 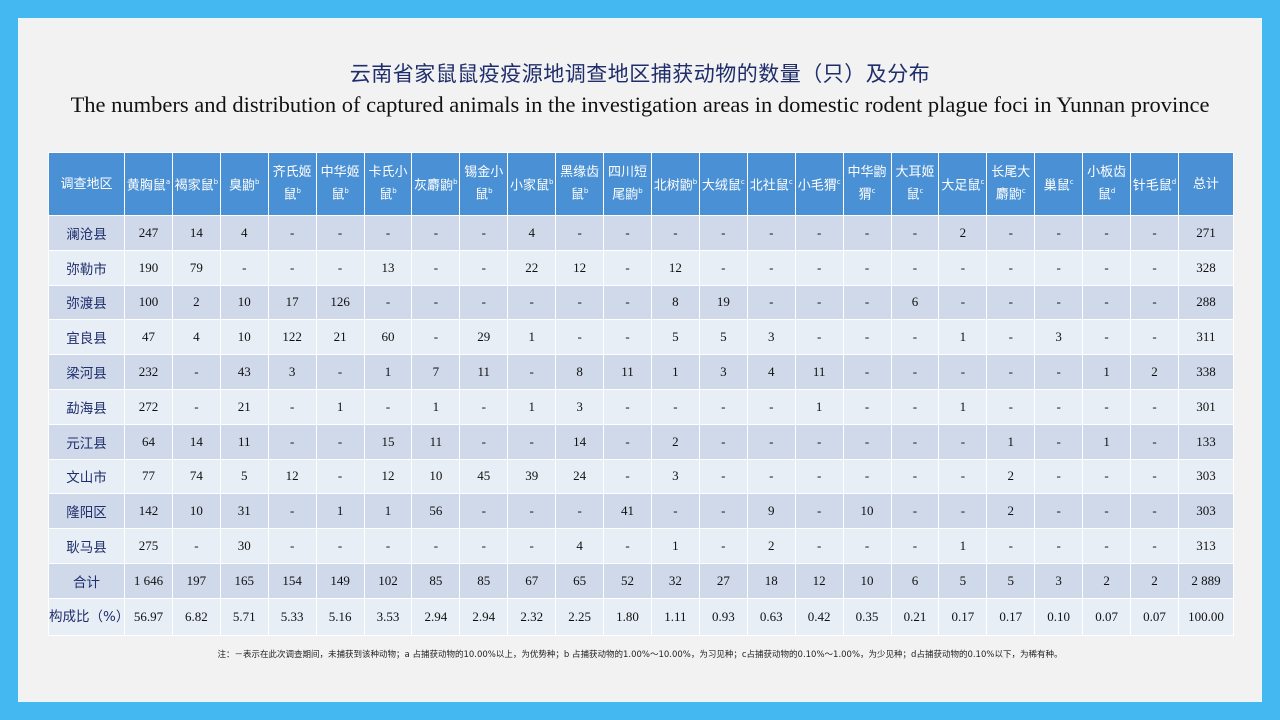 What do you see at coordinates (244, 616) in the screenshot?
I see `table-cell: 5.71` at bounding box center [244, 616].